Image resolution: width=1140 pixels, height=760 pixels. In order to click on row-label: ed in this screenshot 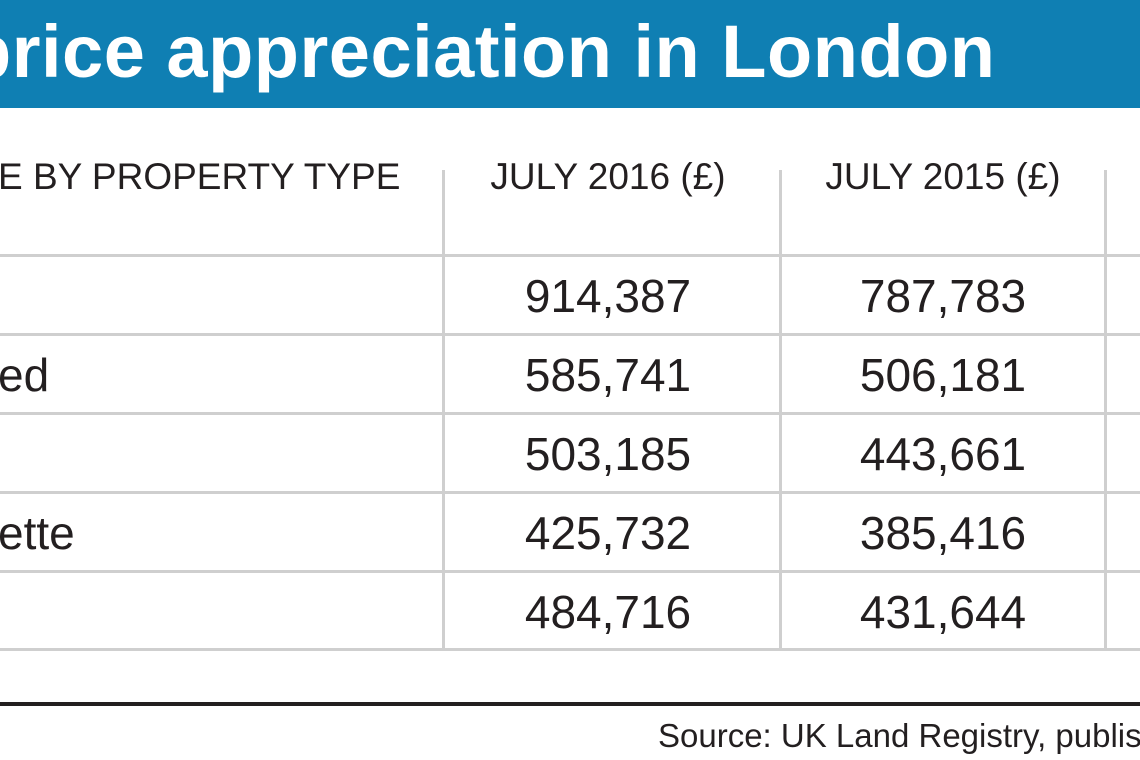, I will do `click(25, 375)`.